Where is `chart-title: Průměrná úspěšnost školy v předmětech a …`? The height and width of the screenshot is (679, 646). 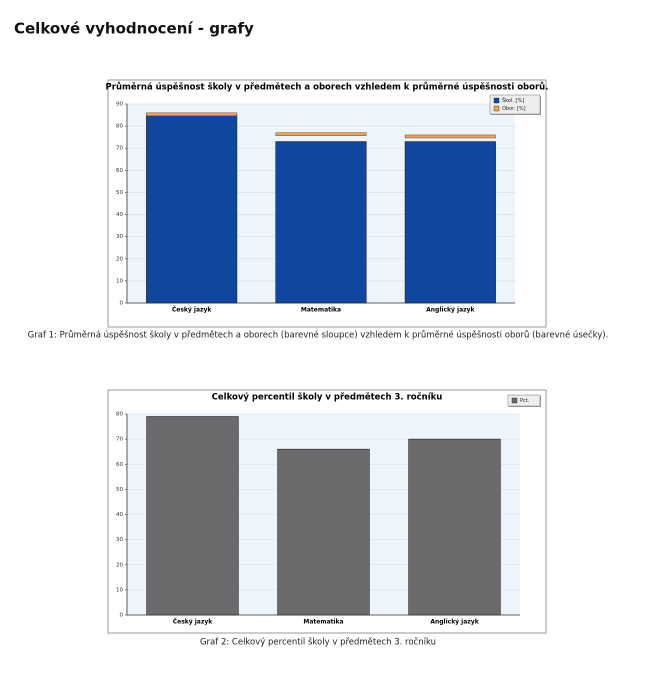 chart-title: Průměrná úspěšnost školy v předmětech a … is located at coordinates (327, 87).